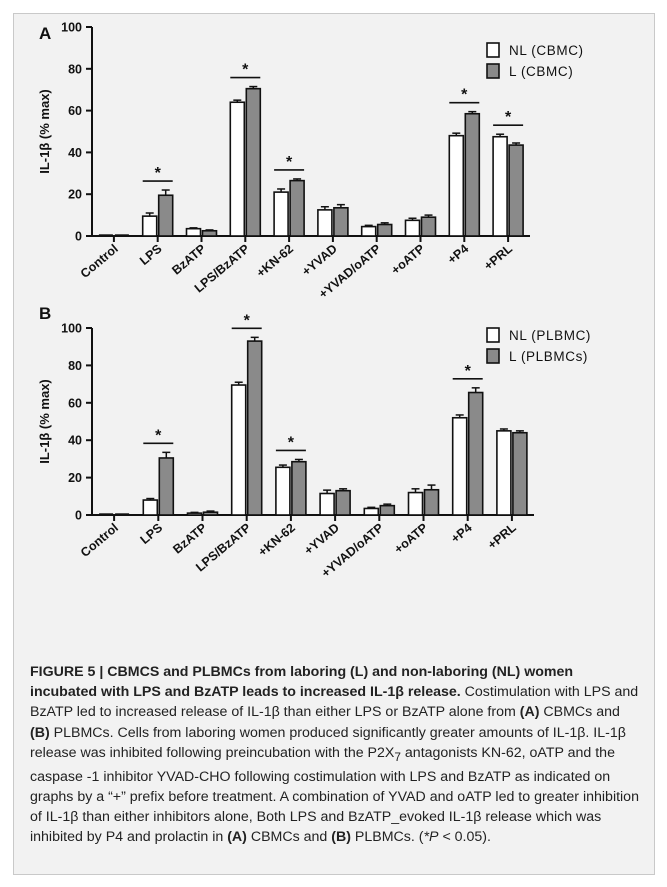 The image size is (667, 887). What do you see at coordinates (152, 534) in the screenshot?
I see `x-tick-label: LPS` at bounding box center [152, 534].